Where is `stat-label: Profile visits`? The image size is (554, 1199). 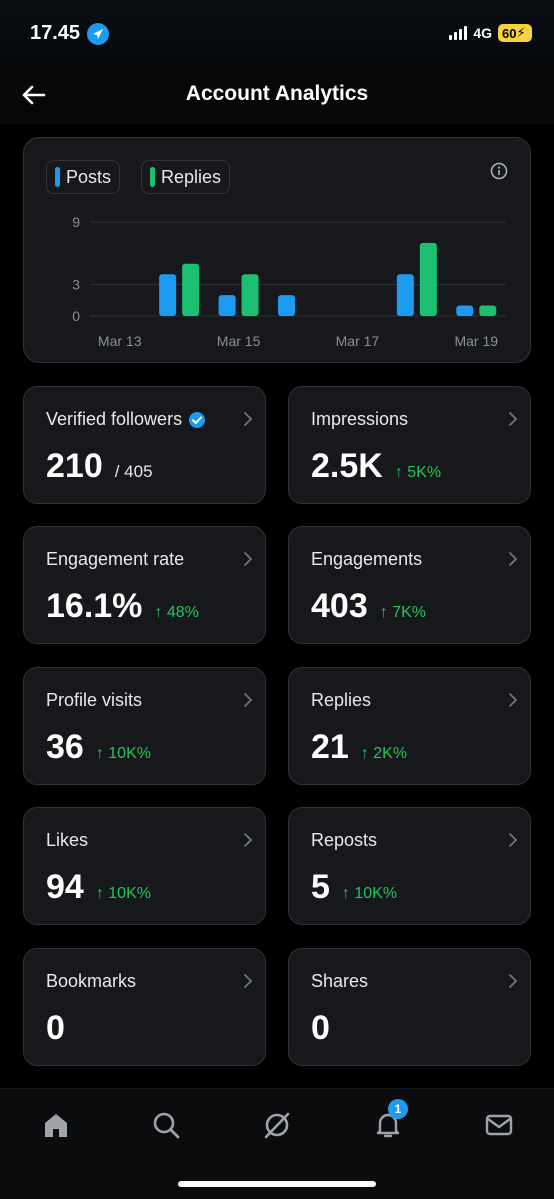
stat-label: Profile visits is located at coordinates (94, 700).